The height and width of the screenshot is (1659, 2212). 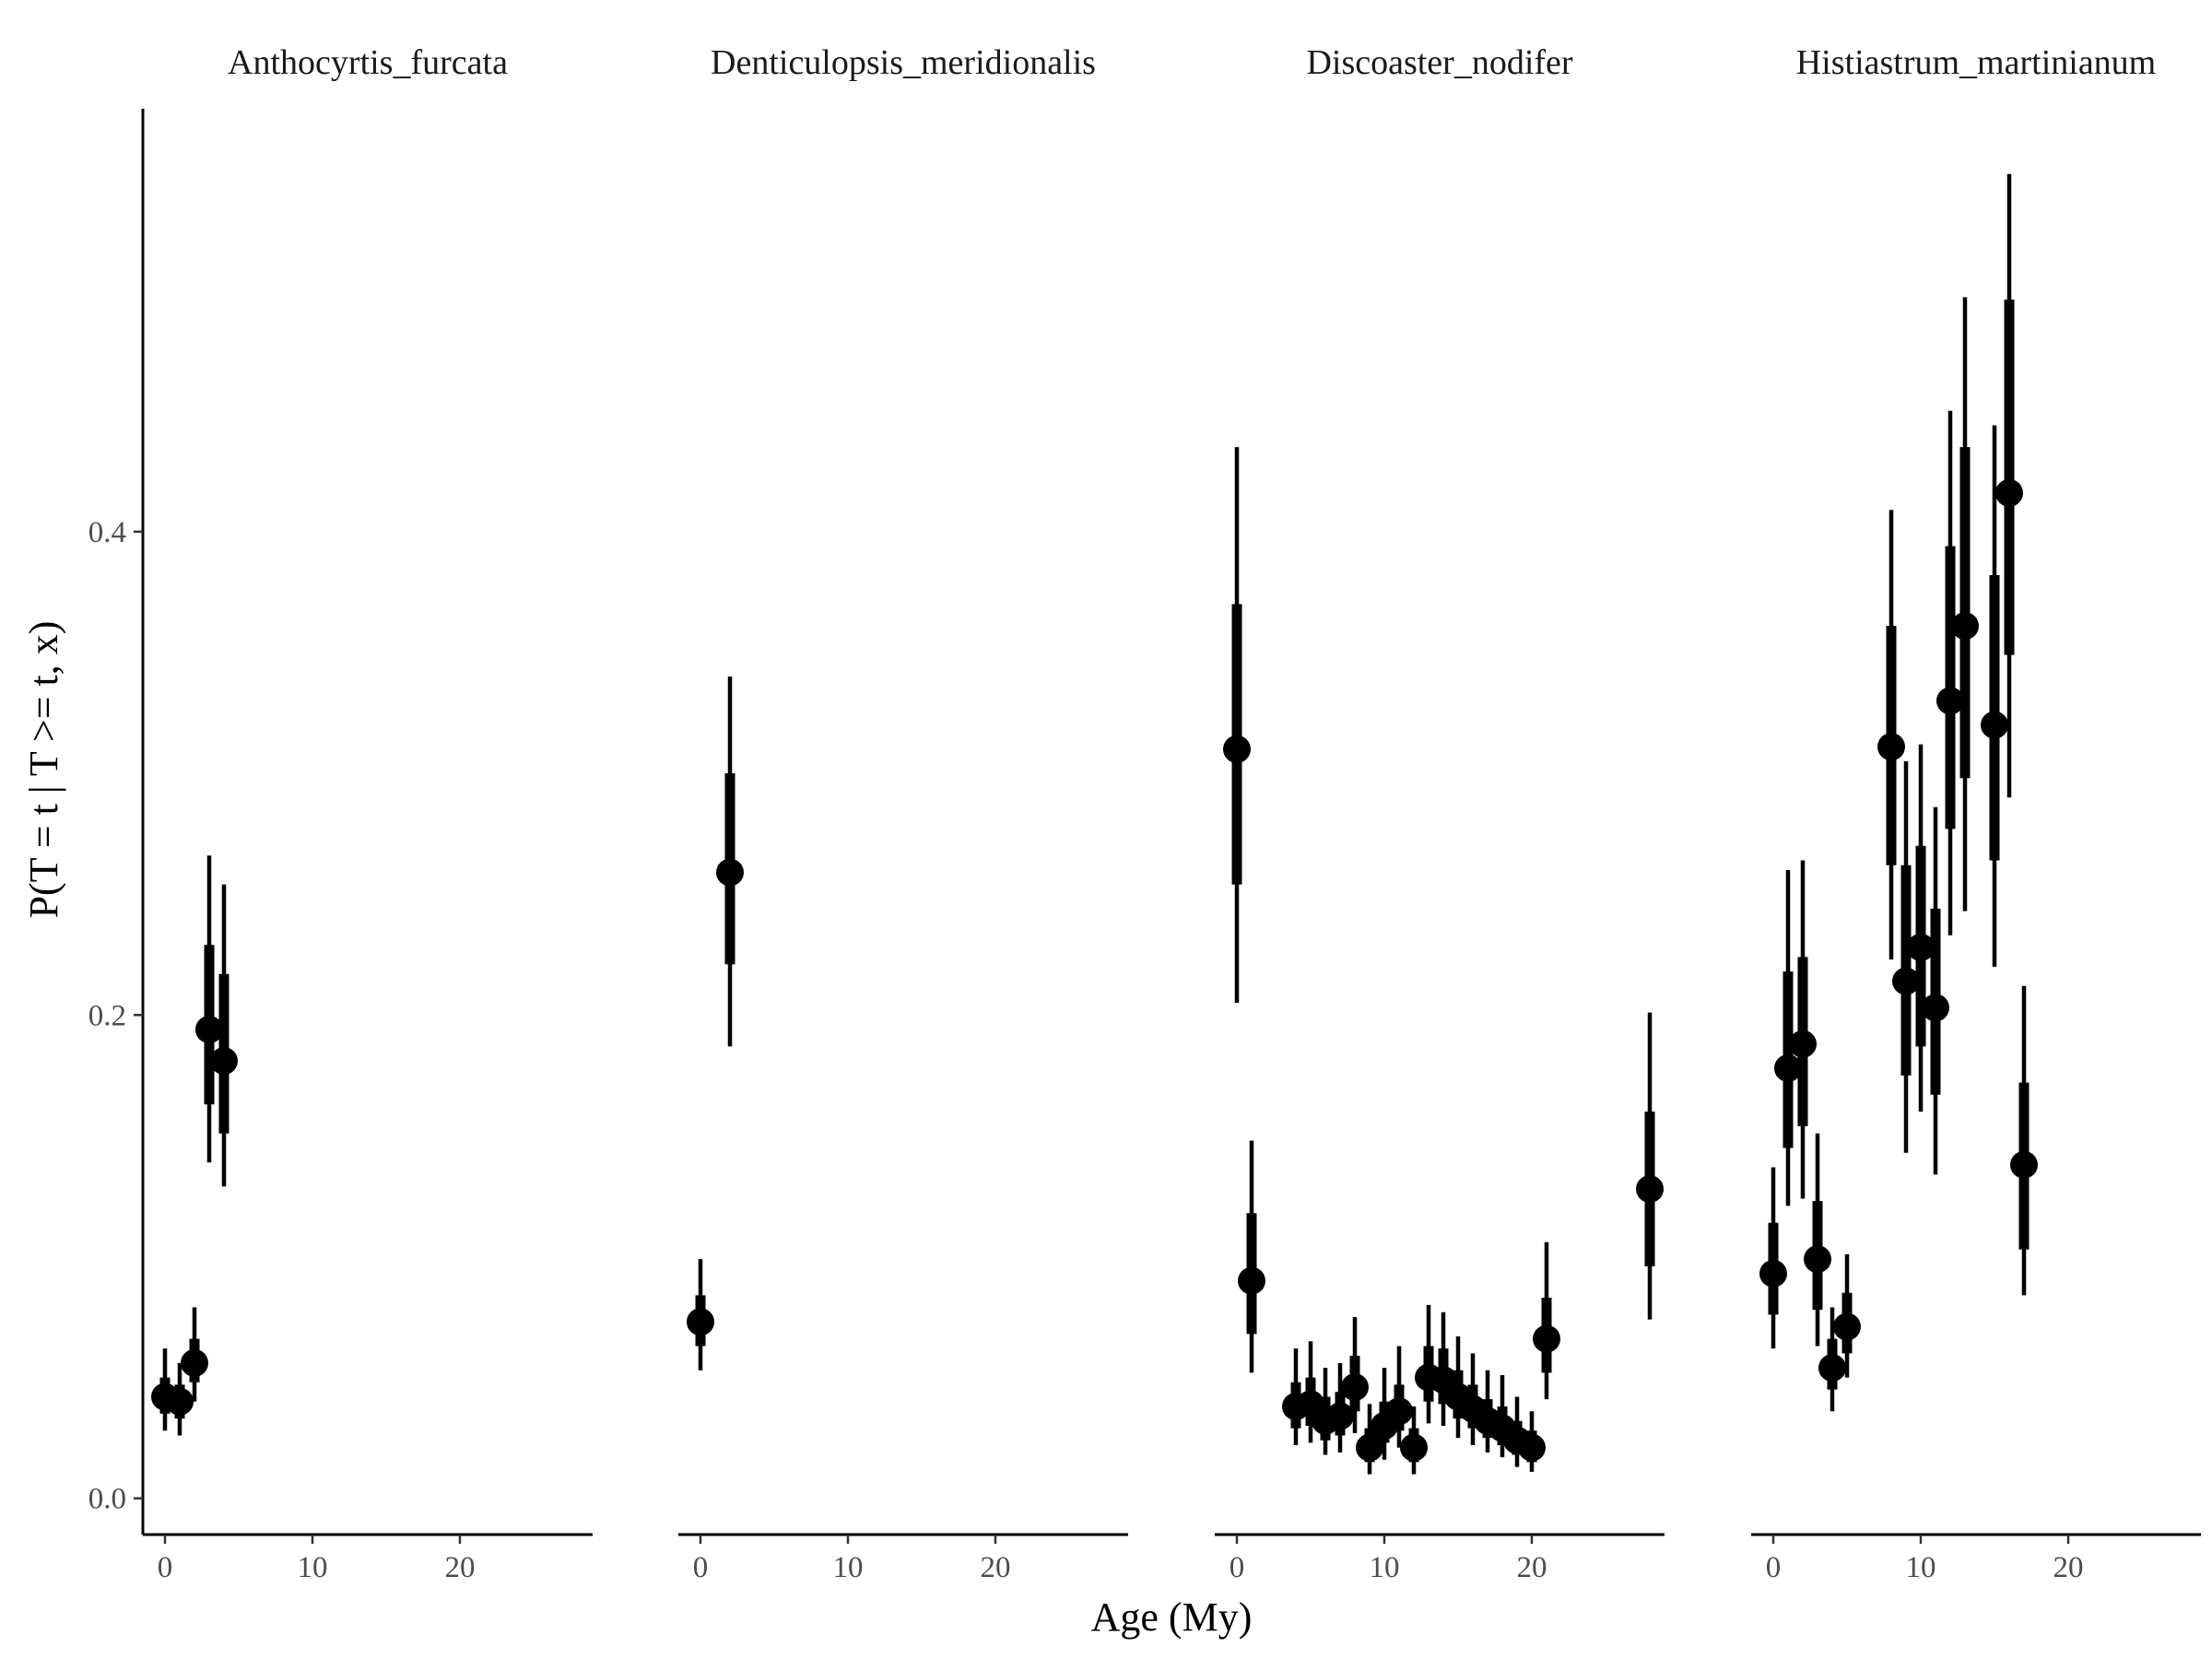 What do you see at coordinates (43, 770) in the screenshot?
I see `y-axis-title: P(T = t | T >= t, x)` at bounding box center [43, 770].